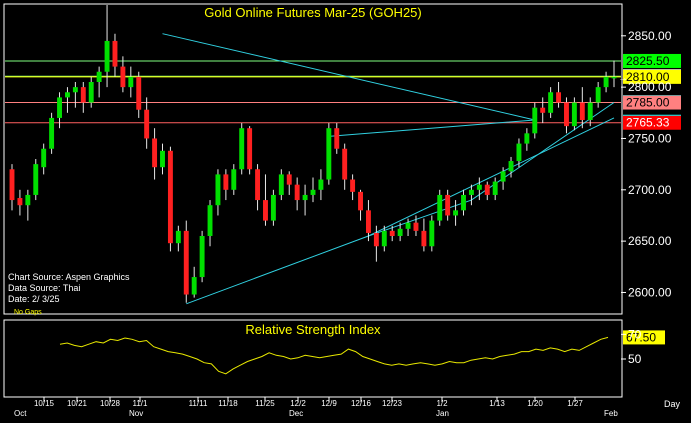 The height and width of the screenshot is (423, 691). Describe the element at coordinates (623, 78) in the screenshot. I see `last-price-arrow: →` at that location.